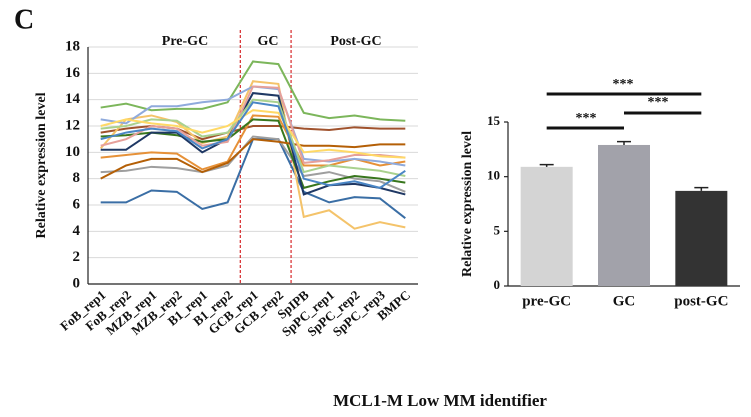 This screenshot has width=751, height=417. Describe the element at coordinates (440, 400) in the screenshot. I see `caption: MCL1-M Low MM identifier` at that location.